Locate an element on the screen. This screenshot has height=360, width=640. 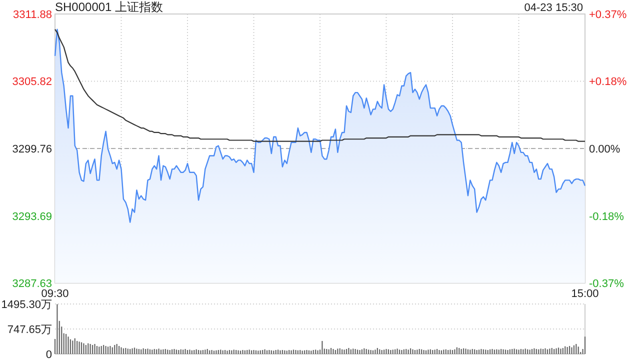
y-tick-label: 1495.30万 is located at coordinates (26, 305).